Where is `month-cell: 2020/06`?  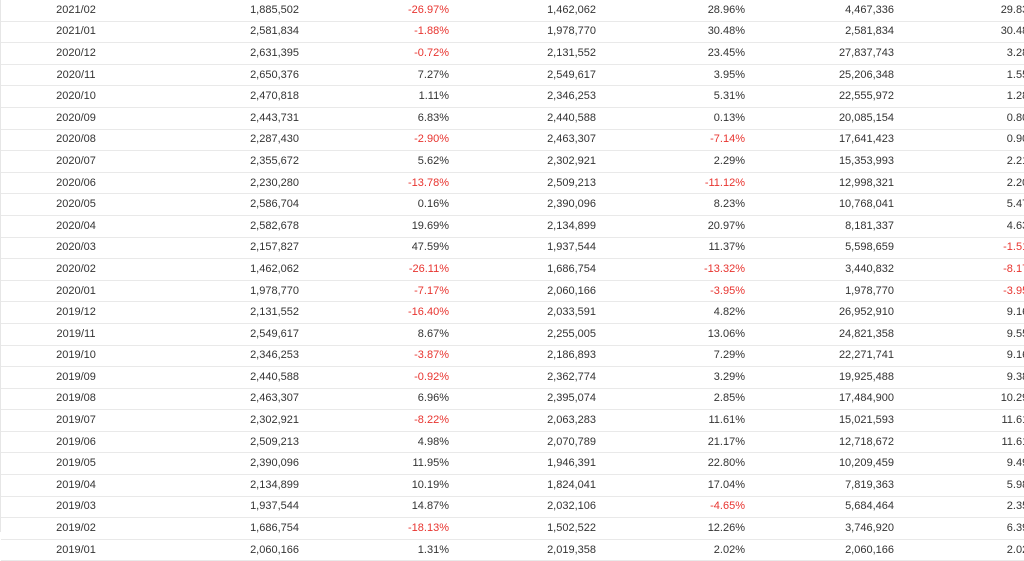
month-cell: 2020/06 is located at coordinates (76, 183).